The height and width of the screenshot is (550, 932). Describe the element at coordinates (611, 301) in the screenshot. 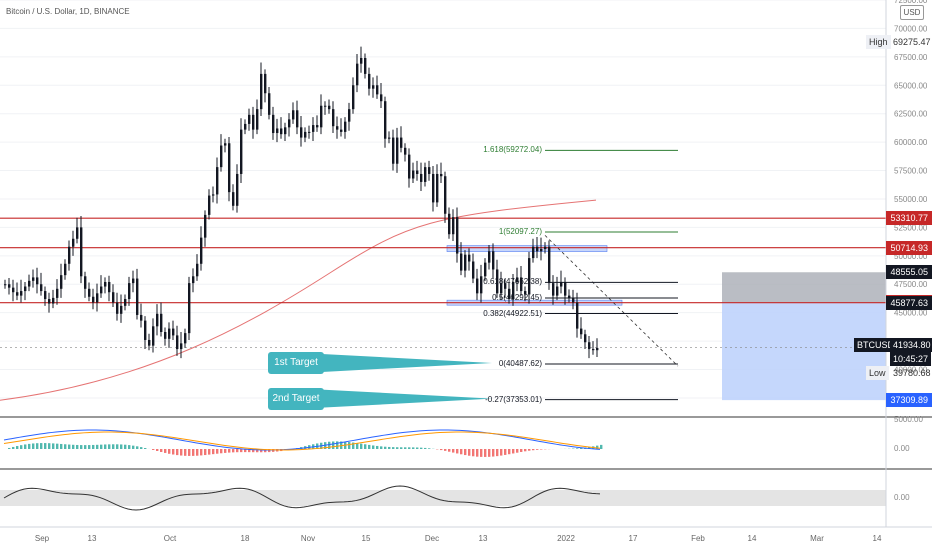

I see `dashed-trendline` at that location.